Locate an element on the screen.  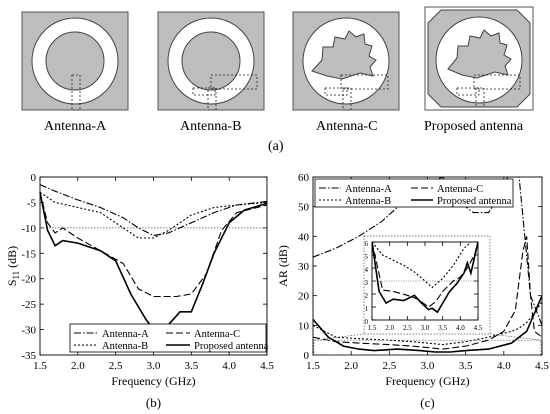
ar-inset-y-tick-label: 3 is located at coordinates (367, 283).